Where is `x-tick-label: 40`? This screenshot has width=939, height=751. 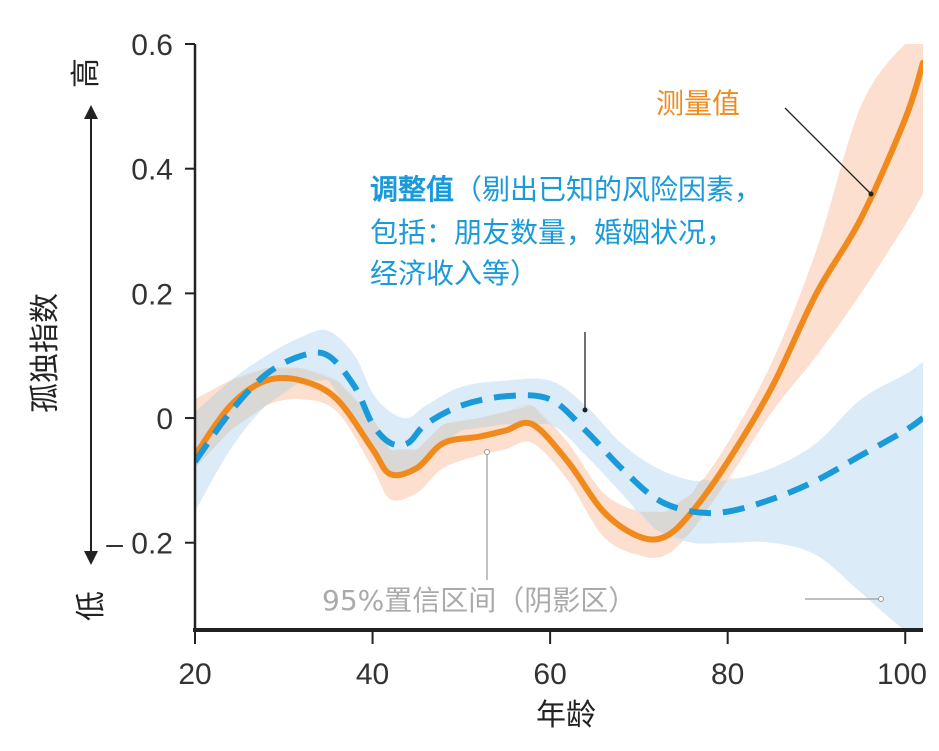 x-tick-label: 40 is located at coordinates (372, 674).